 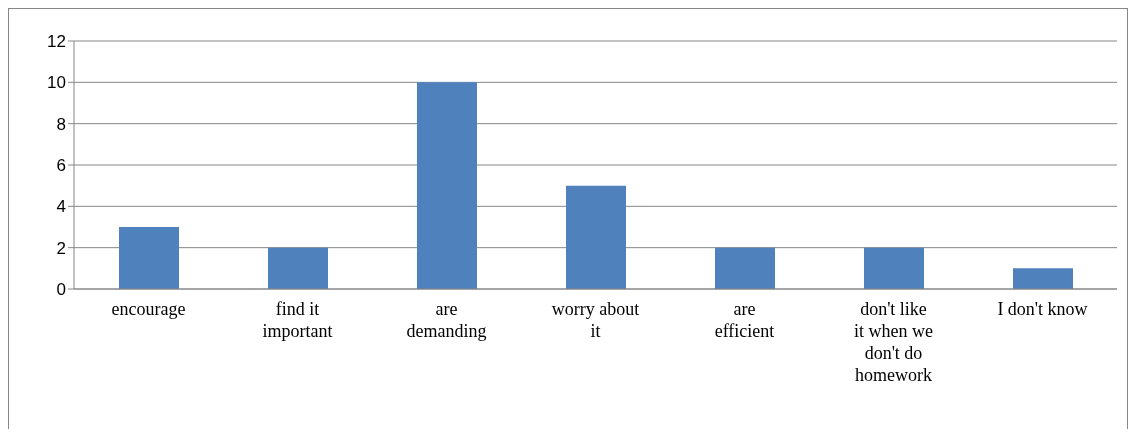 I want to click on y-tick-label: 6, so click(x=61, y=166).